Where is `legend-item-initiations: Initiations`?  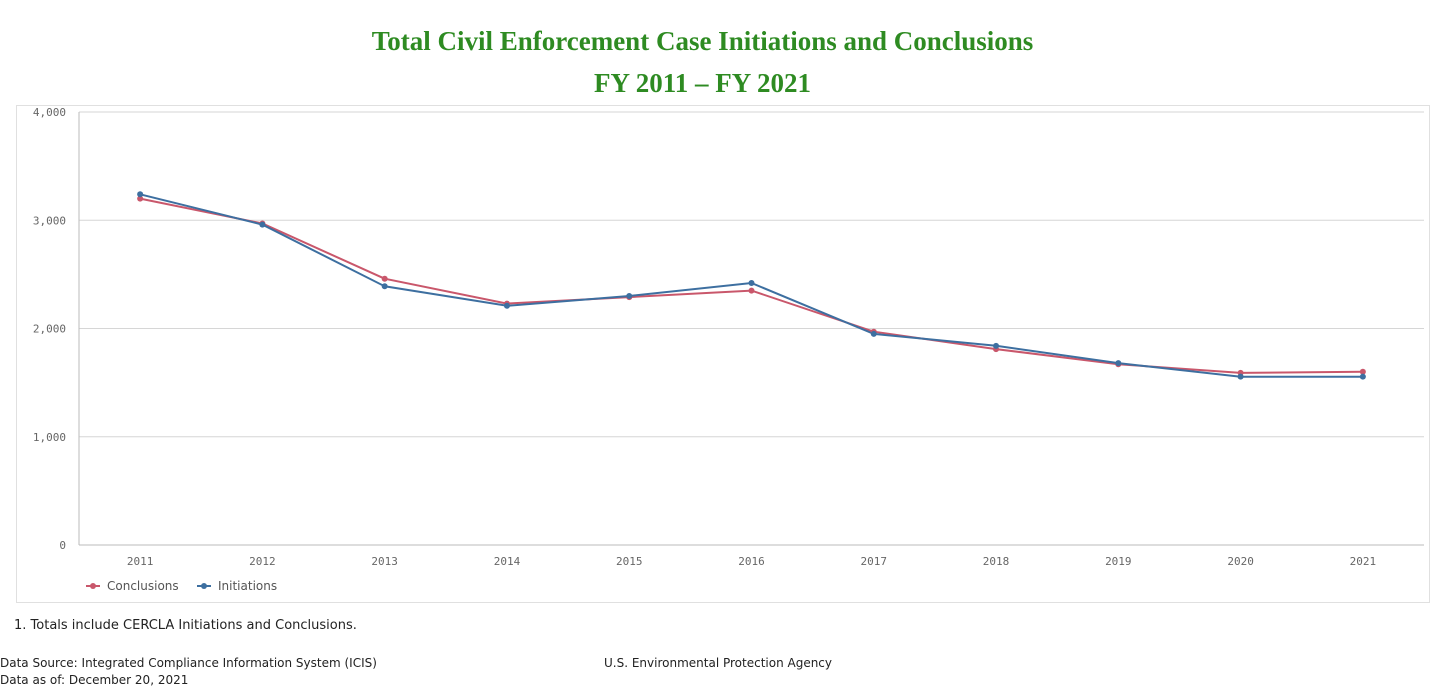
legend-item-initiations: Initiations is located at coordinates (237, 586).